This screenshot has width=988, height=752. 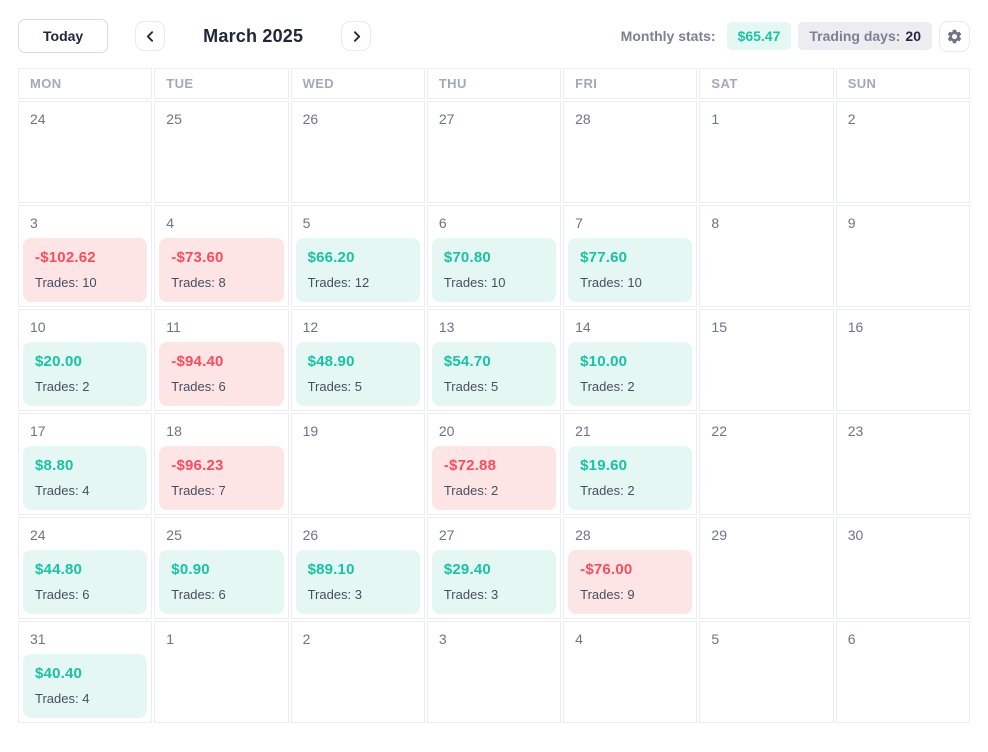 What do you see at coordinates (471, 594) in the screenshot?
I see `trades-count: Trades: 3` at bounding box center [471, 594].